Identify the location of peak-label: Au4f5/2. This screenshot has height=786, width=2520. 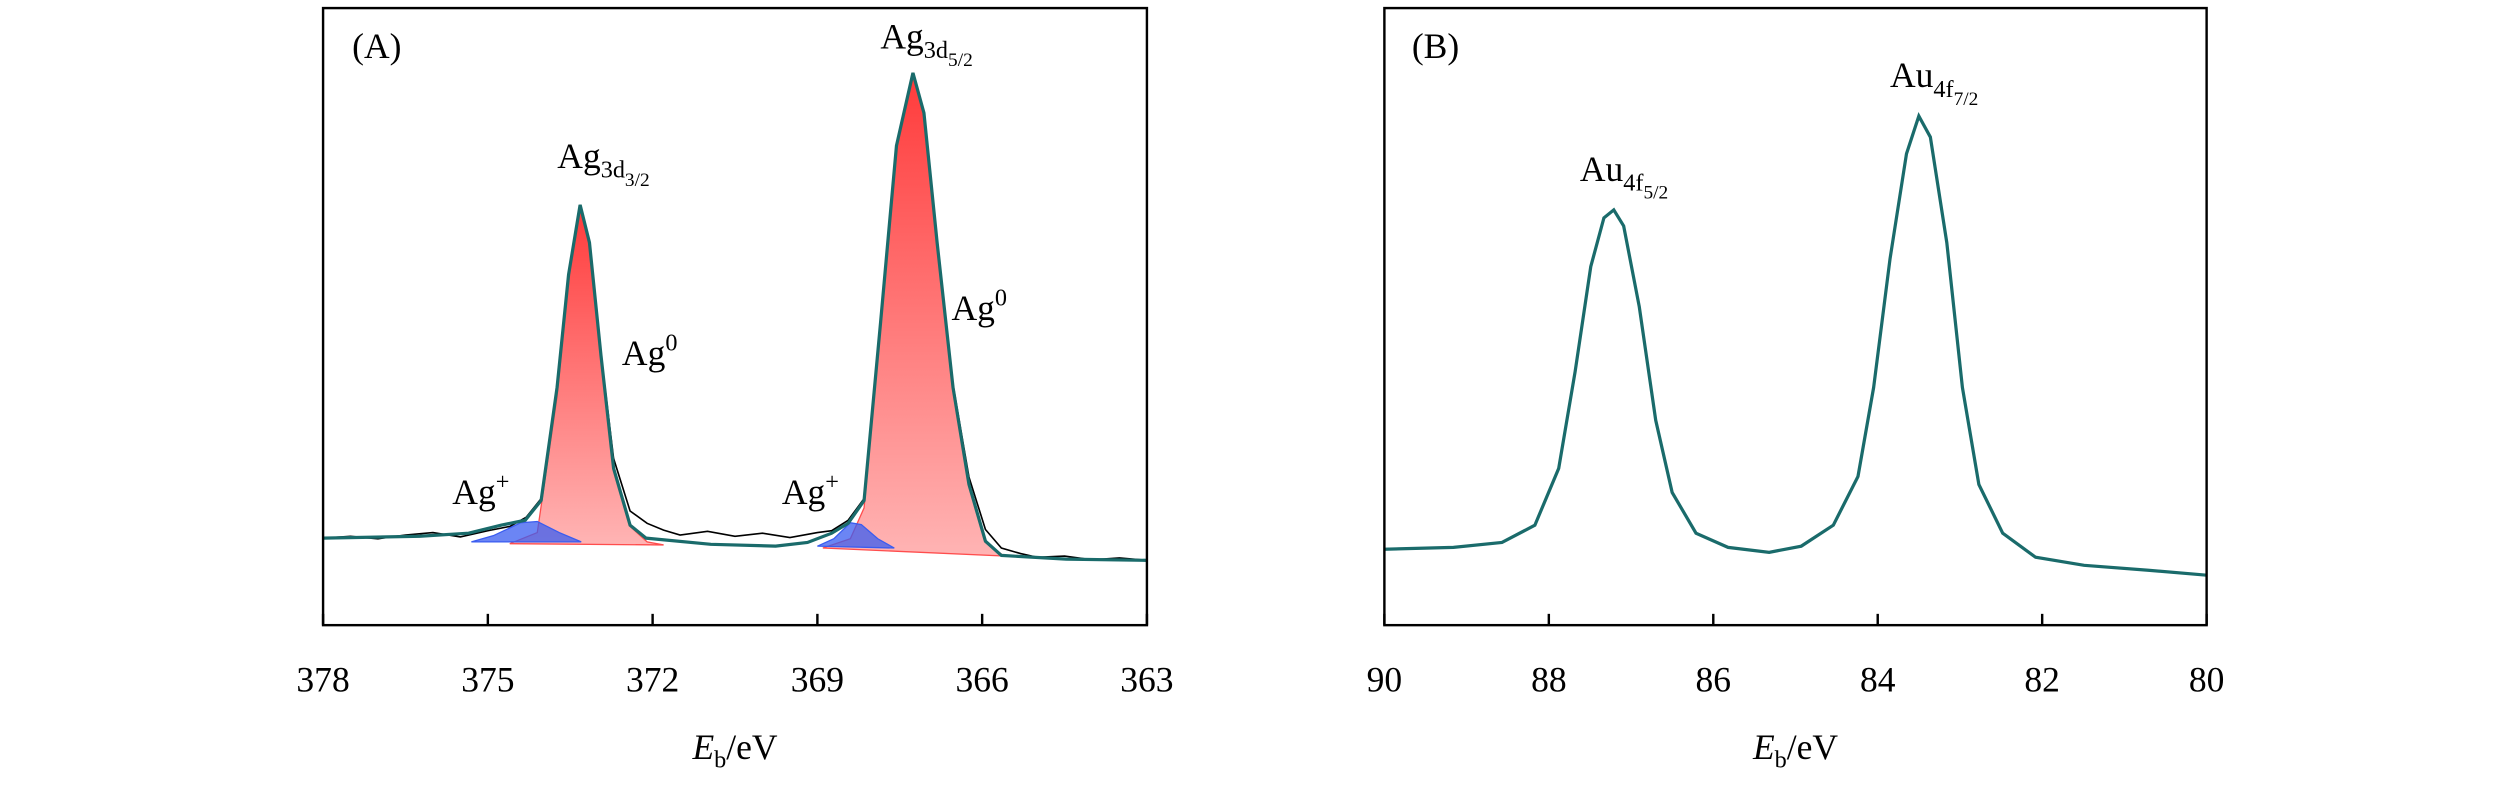
(1624, 176).